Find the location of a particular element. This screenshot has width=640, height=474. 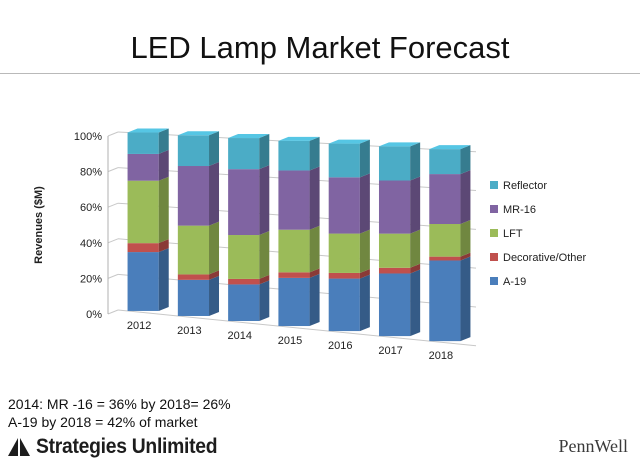

pennwell-logo: PennWell is located at coordinates (593, 446).